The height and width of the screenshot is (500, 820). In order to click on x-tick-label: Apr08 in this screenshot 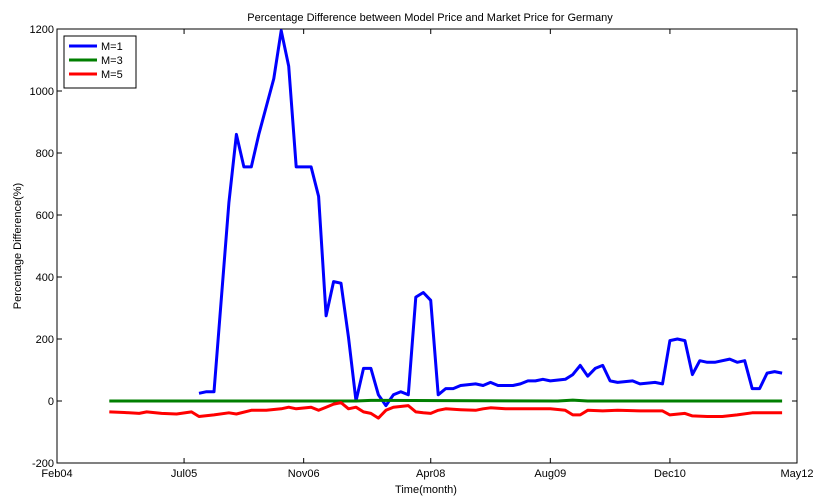, I will do `click(430, 474)`.